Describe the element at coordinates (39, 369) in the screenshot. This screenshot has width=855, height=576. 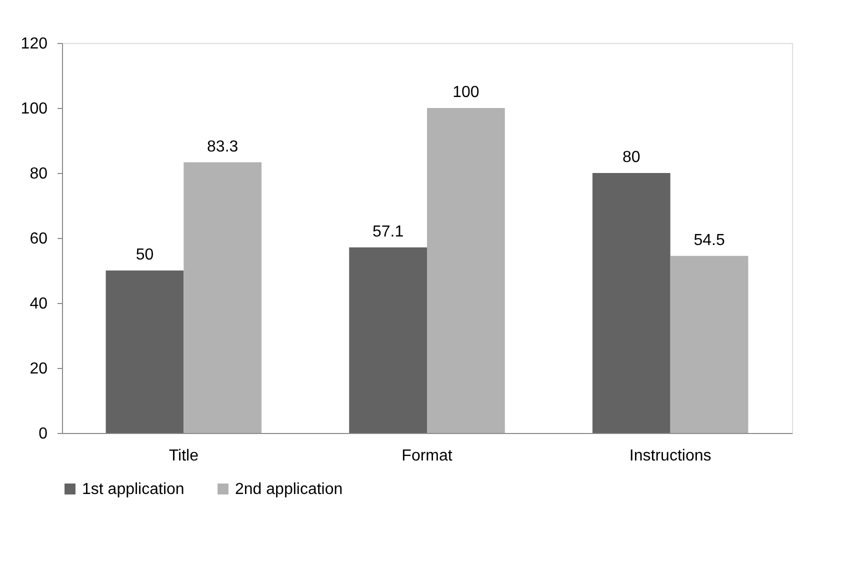
I see `y-tick-label: 20` at that location.